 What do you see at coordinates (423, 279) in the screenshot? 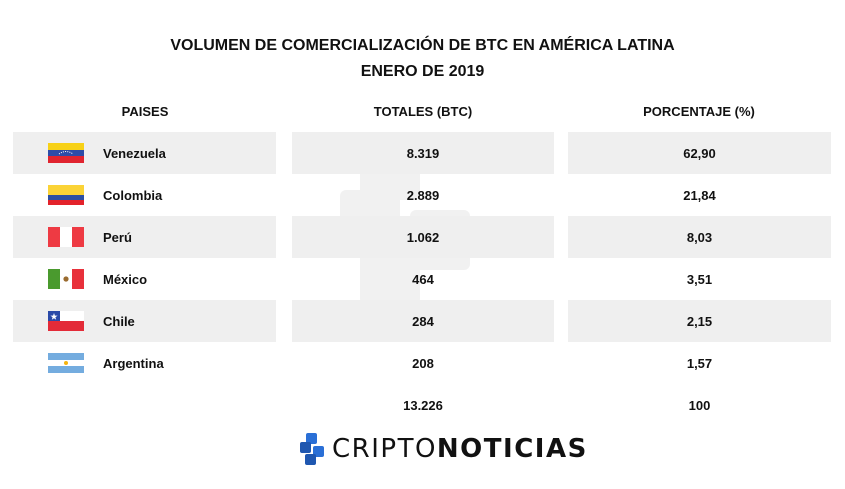
I see `total-cell: 464` at bounding box center [423, 279].